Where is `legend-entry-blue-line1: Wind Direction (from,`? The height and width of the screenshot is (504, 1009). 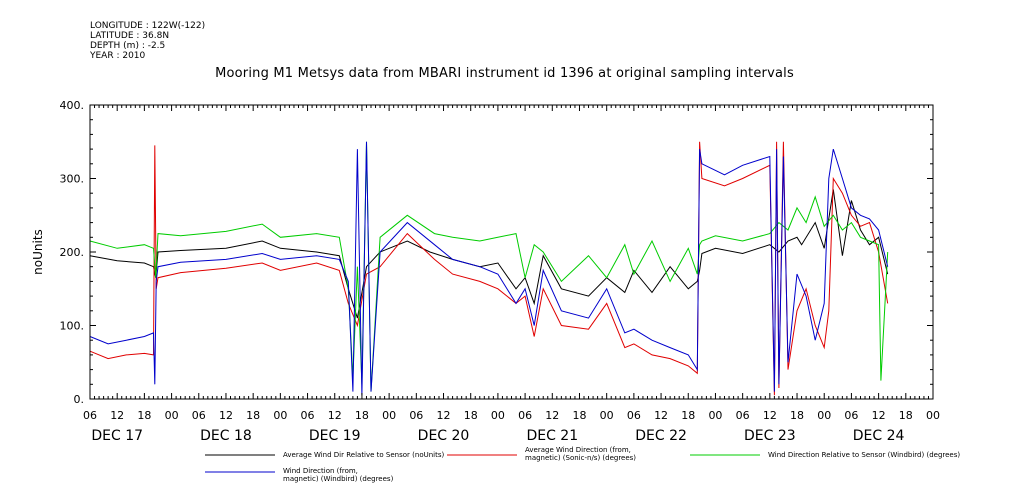 legend-entry-blue-line1: Wind Direction (from, is located at coordinates (320, 471).